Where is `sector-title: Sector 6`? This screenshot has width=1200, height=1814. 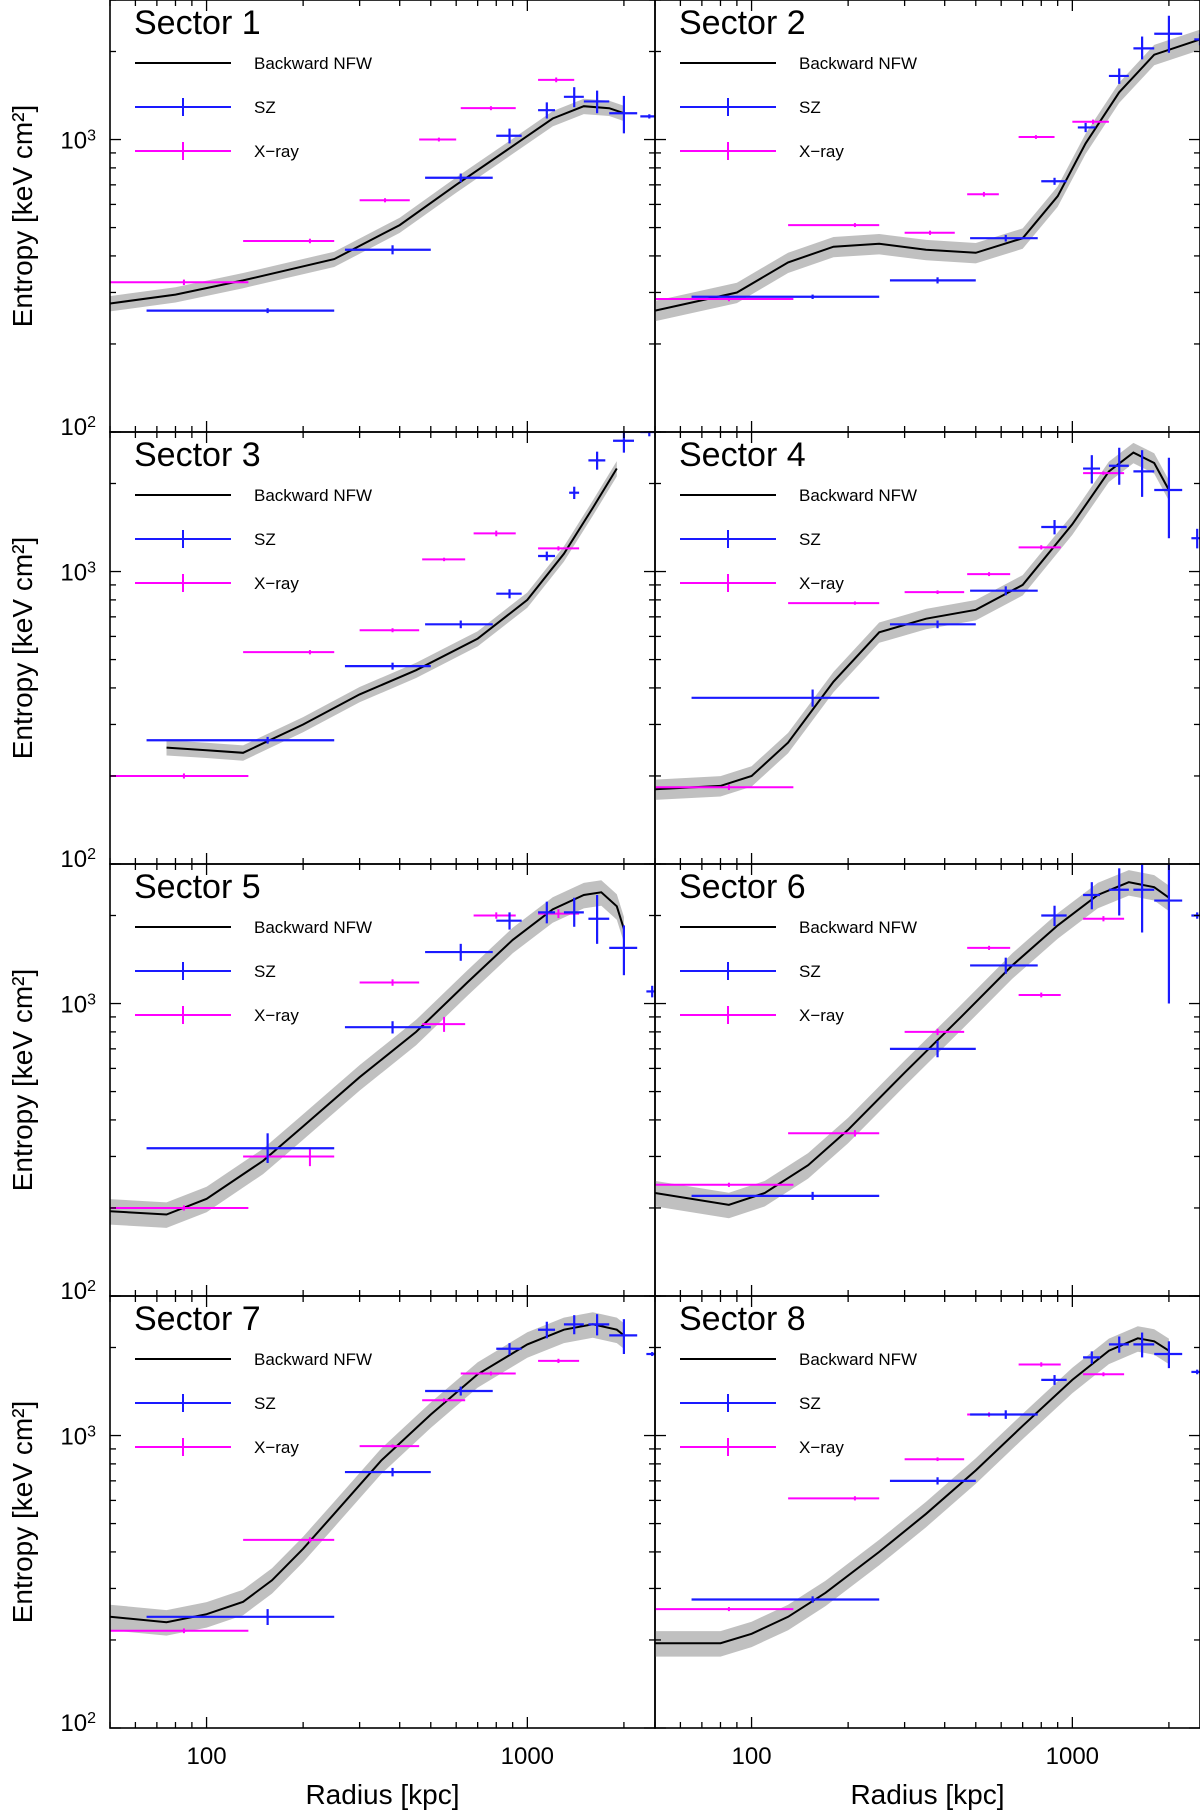
sector-title: Sector 6 is located at coordinates (742, 887).